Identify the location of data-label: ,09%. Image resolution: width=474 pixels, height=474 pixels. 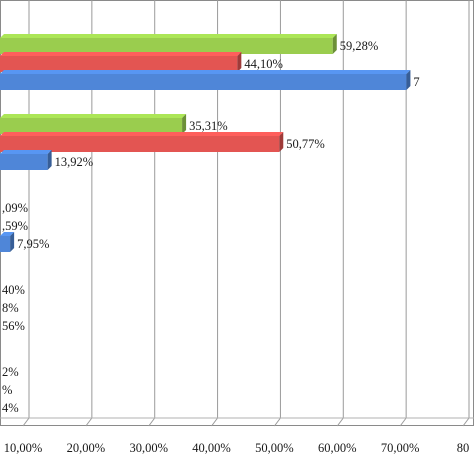
(15, 208).